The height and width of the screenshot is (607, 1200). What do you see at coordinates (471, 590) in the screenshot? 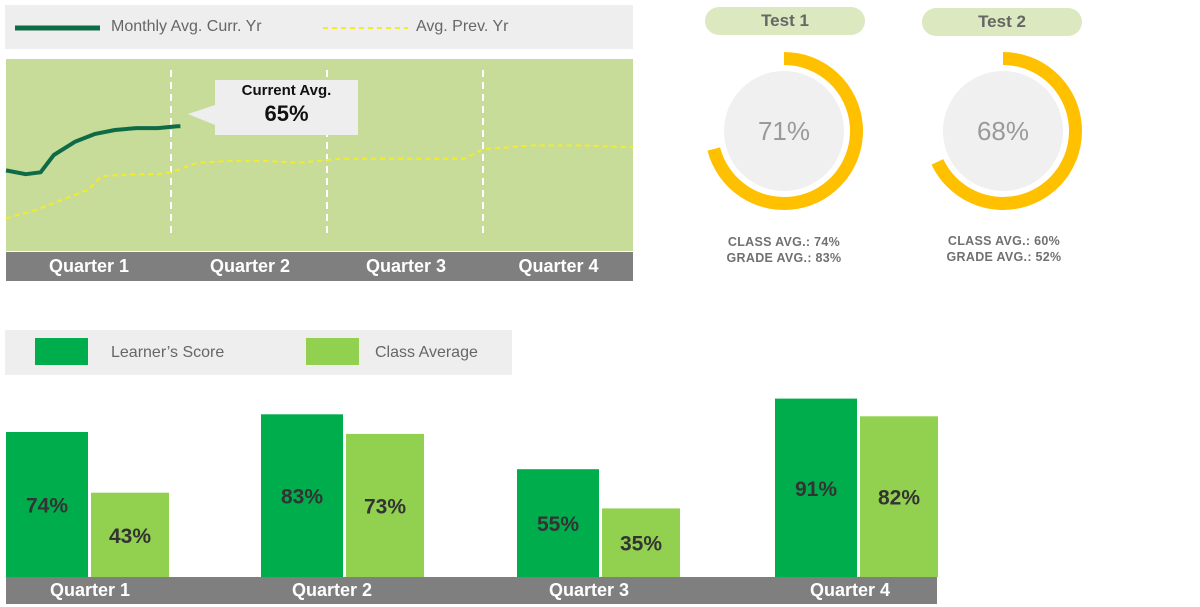
I see `bar-chart-quarter-axis: Quarter 1 Quarter 2 Quarter 3 Quarter 4` at bounding box center [471, 590].